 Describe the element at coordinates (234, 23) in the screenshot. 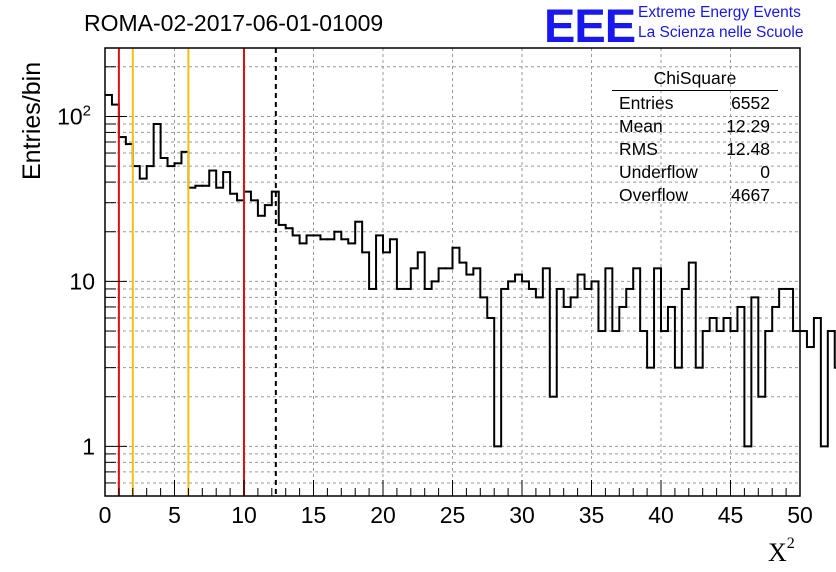

I see `chart-title: ROMA-02-2017-06-01-01009` at that location.